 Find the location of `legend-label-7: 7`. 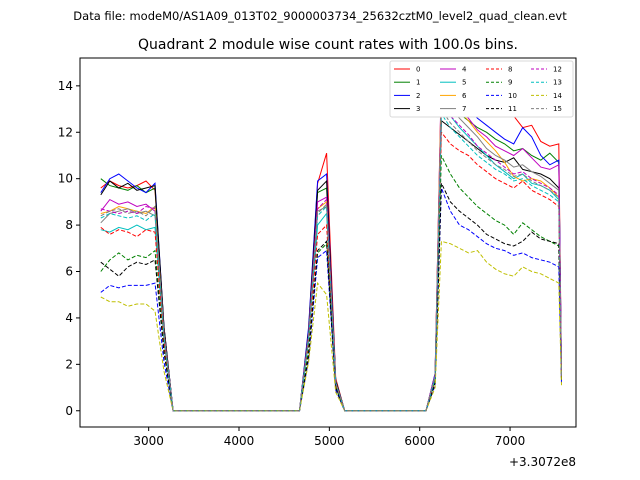

legend-label-7: 7 is located at coordinates (464, 109).